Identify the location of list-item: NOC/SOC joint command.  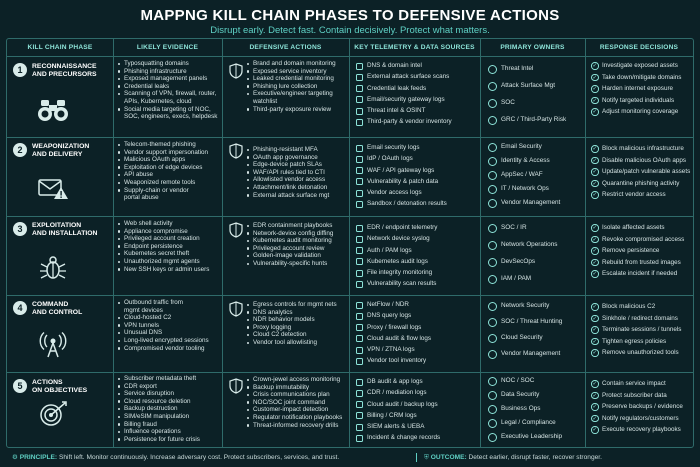
(297, 403).